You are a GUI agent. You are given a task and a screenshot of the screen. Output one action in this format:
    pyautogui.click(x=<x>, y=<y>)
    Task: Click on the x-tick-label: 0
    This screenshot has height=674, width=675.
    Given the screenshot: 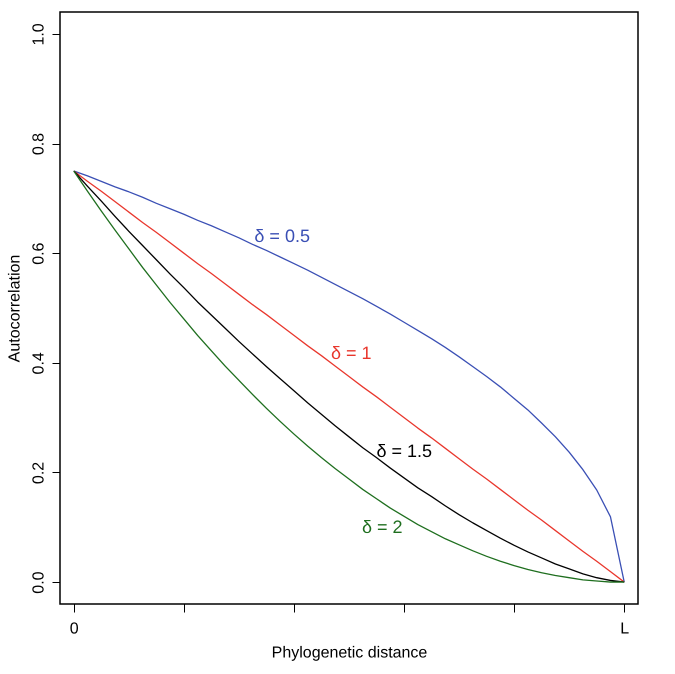 What is the action you would take?
    pyautogui.click(x=74, y=629)
    